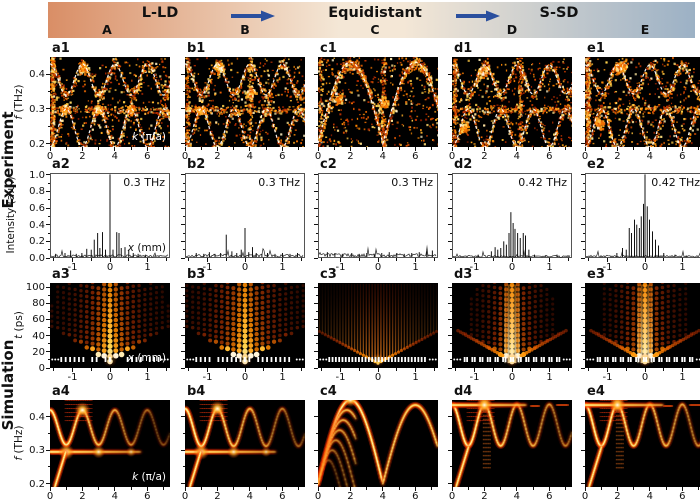 The width and height of the screenshot is (700, 500). What do you see at coordinates (37, 484) in the screenshot?
I see `y-tick-label: 0.2` at bounding box center [37, 484].